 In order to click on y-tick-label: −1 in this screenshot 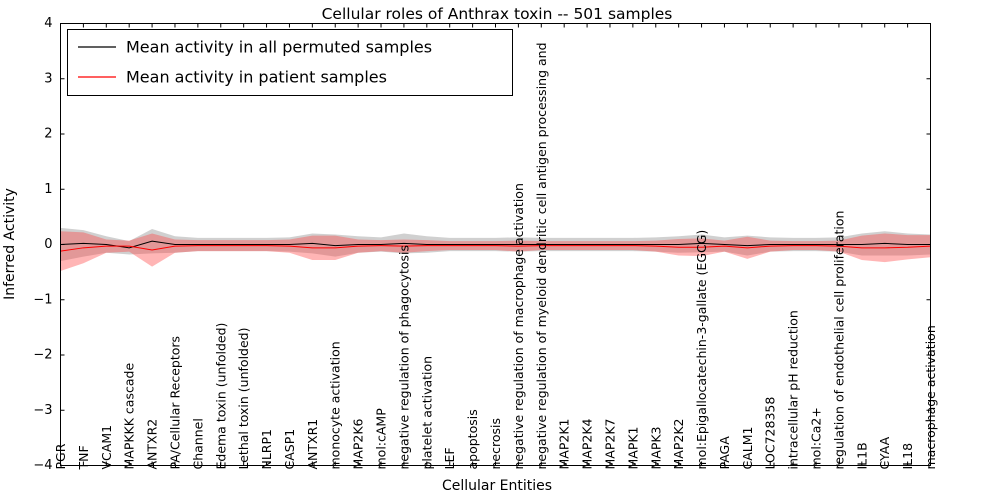, I will do `click(42, 299)`.